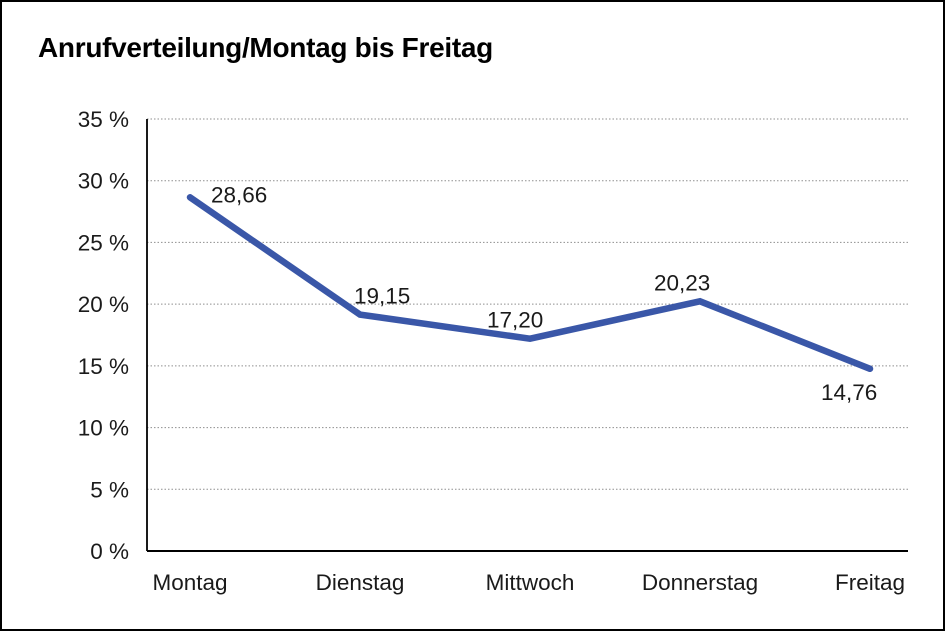  What do you see at coordinates (700, 582) in the screenshot?
I see `x-axis-category-label: Donnerstag` at bounding box center [700, 582].